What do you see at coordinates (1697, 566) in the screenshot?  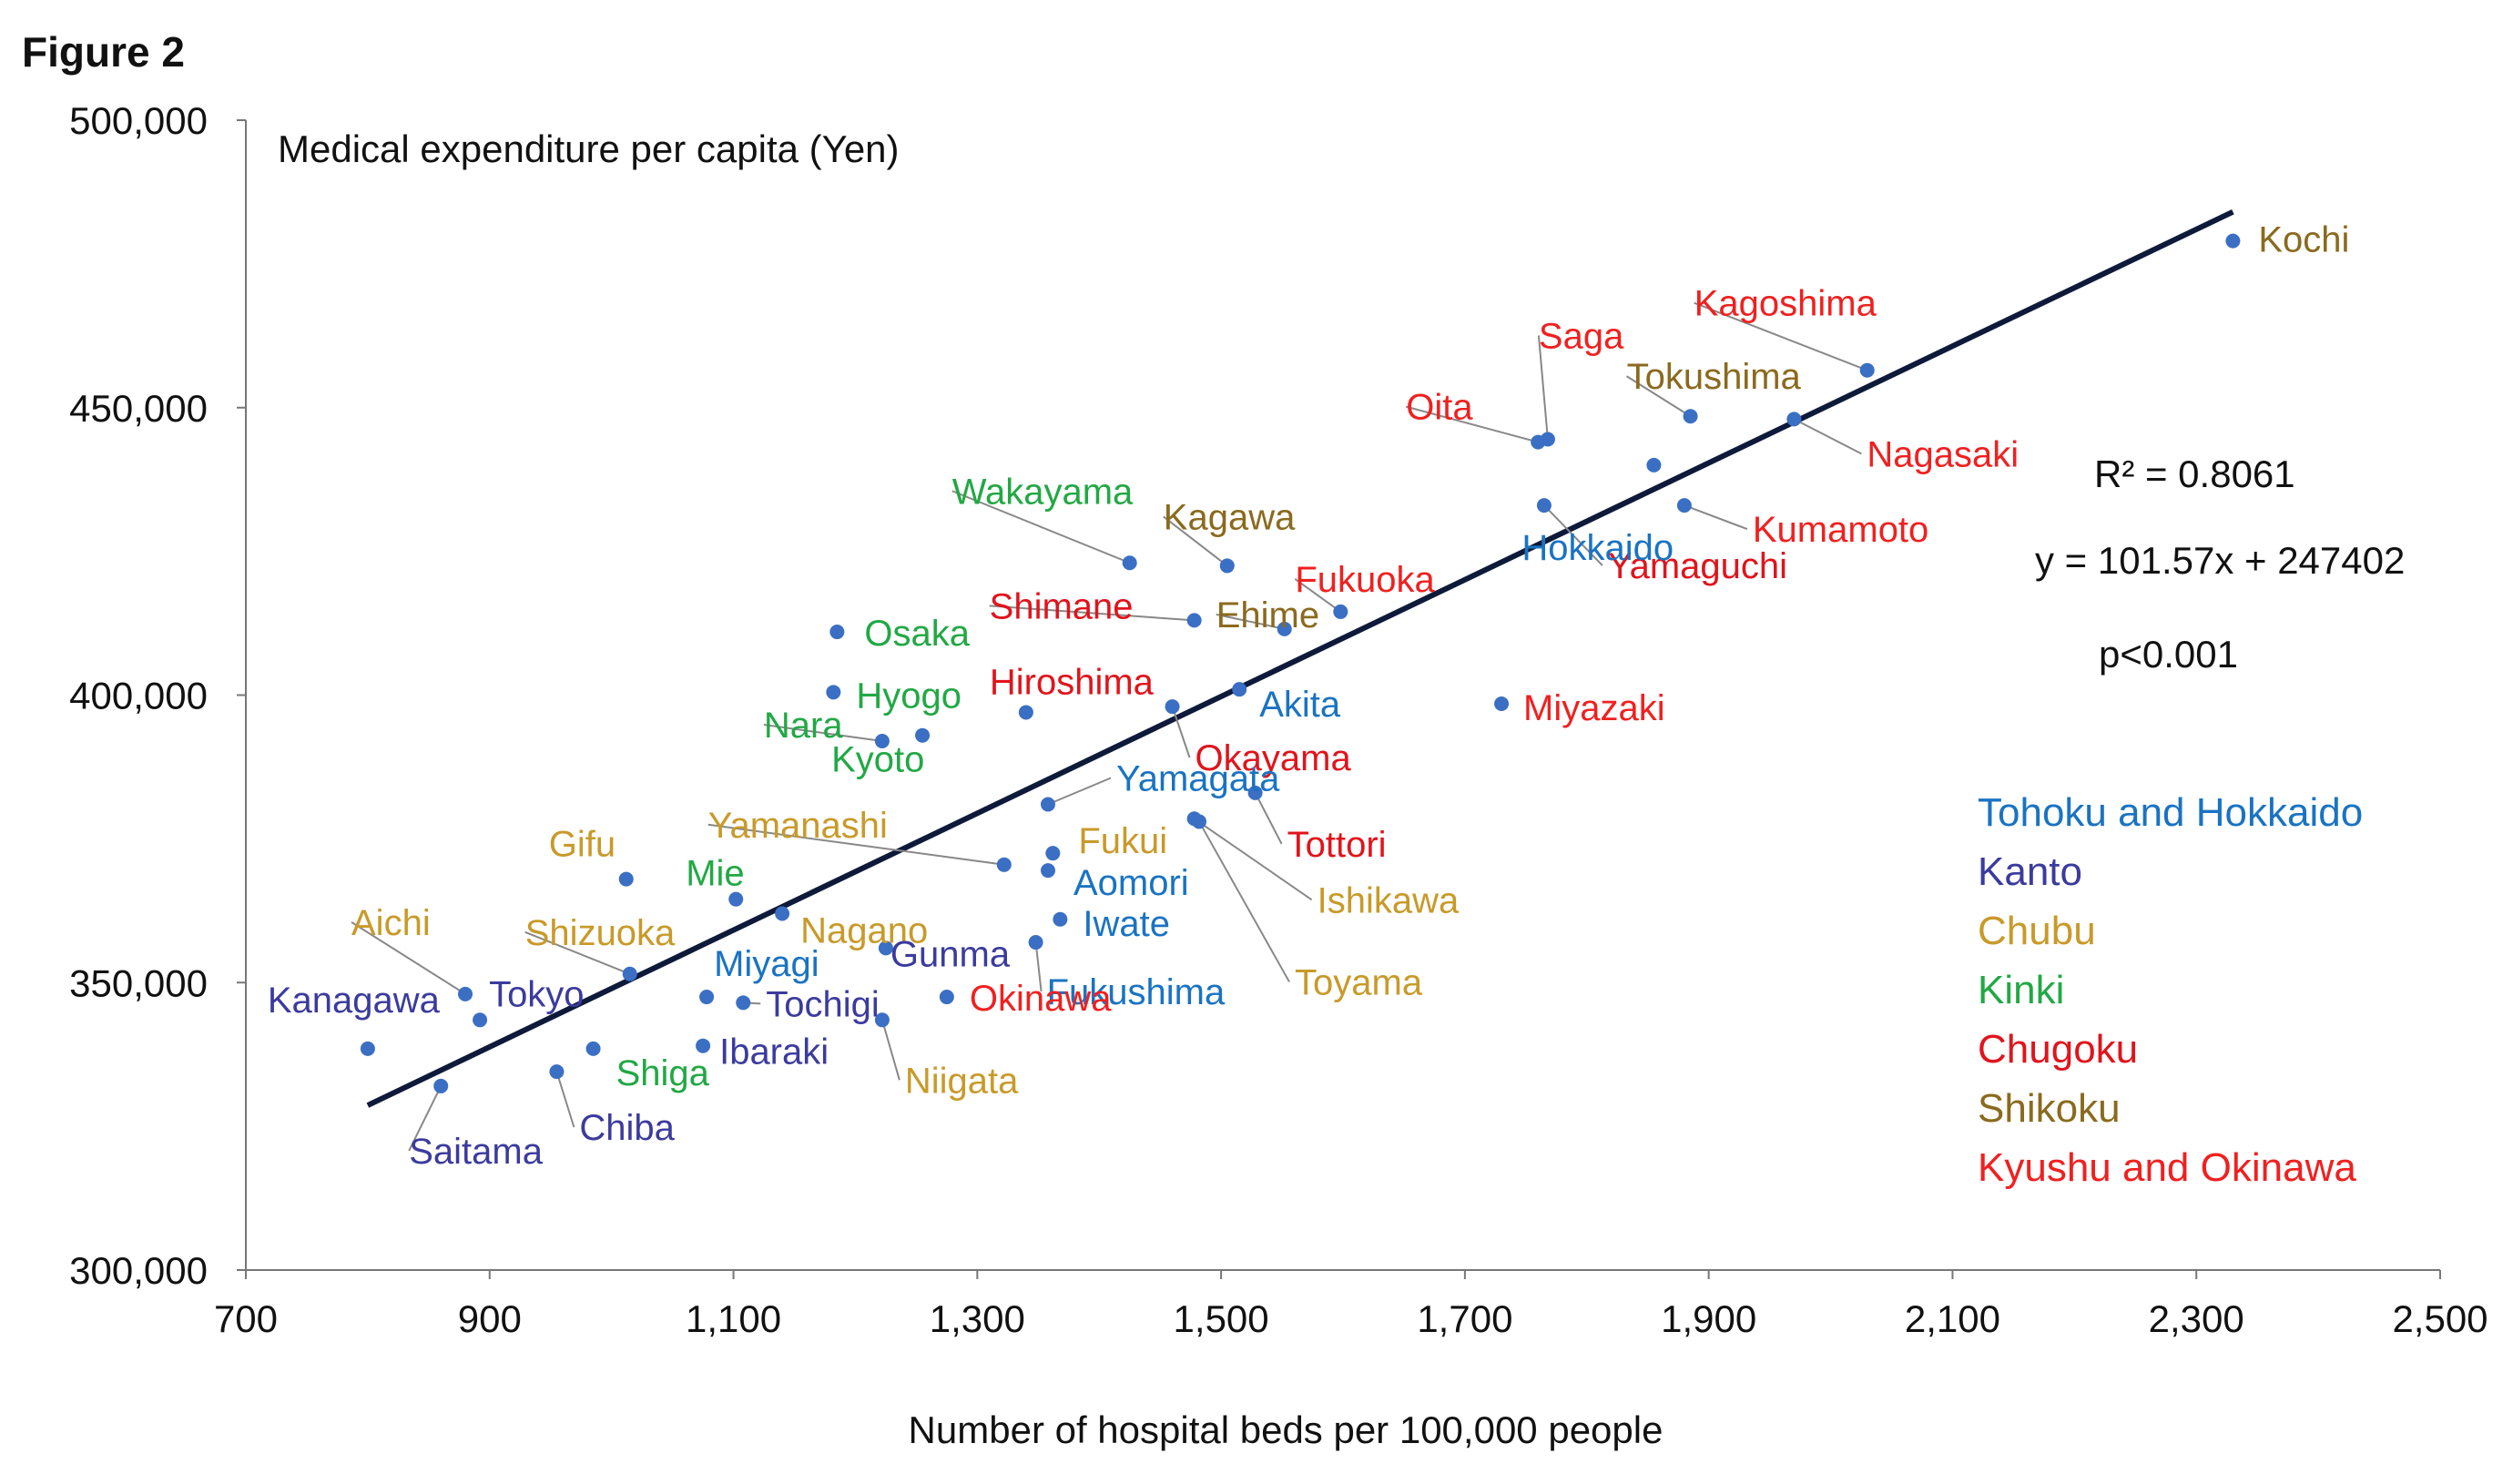 I see `point-label: Yamaguchi` at bounding box center [1697, 566].